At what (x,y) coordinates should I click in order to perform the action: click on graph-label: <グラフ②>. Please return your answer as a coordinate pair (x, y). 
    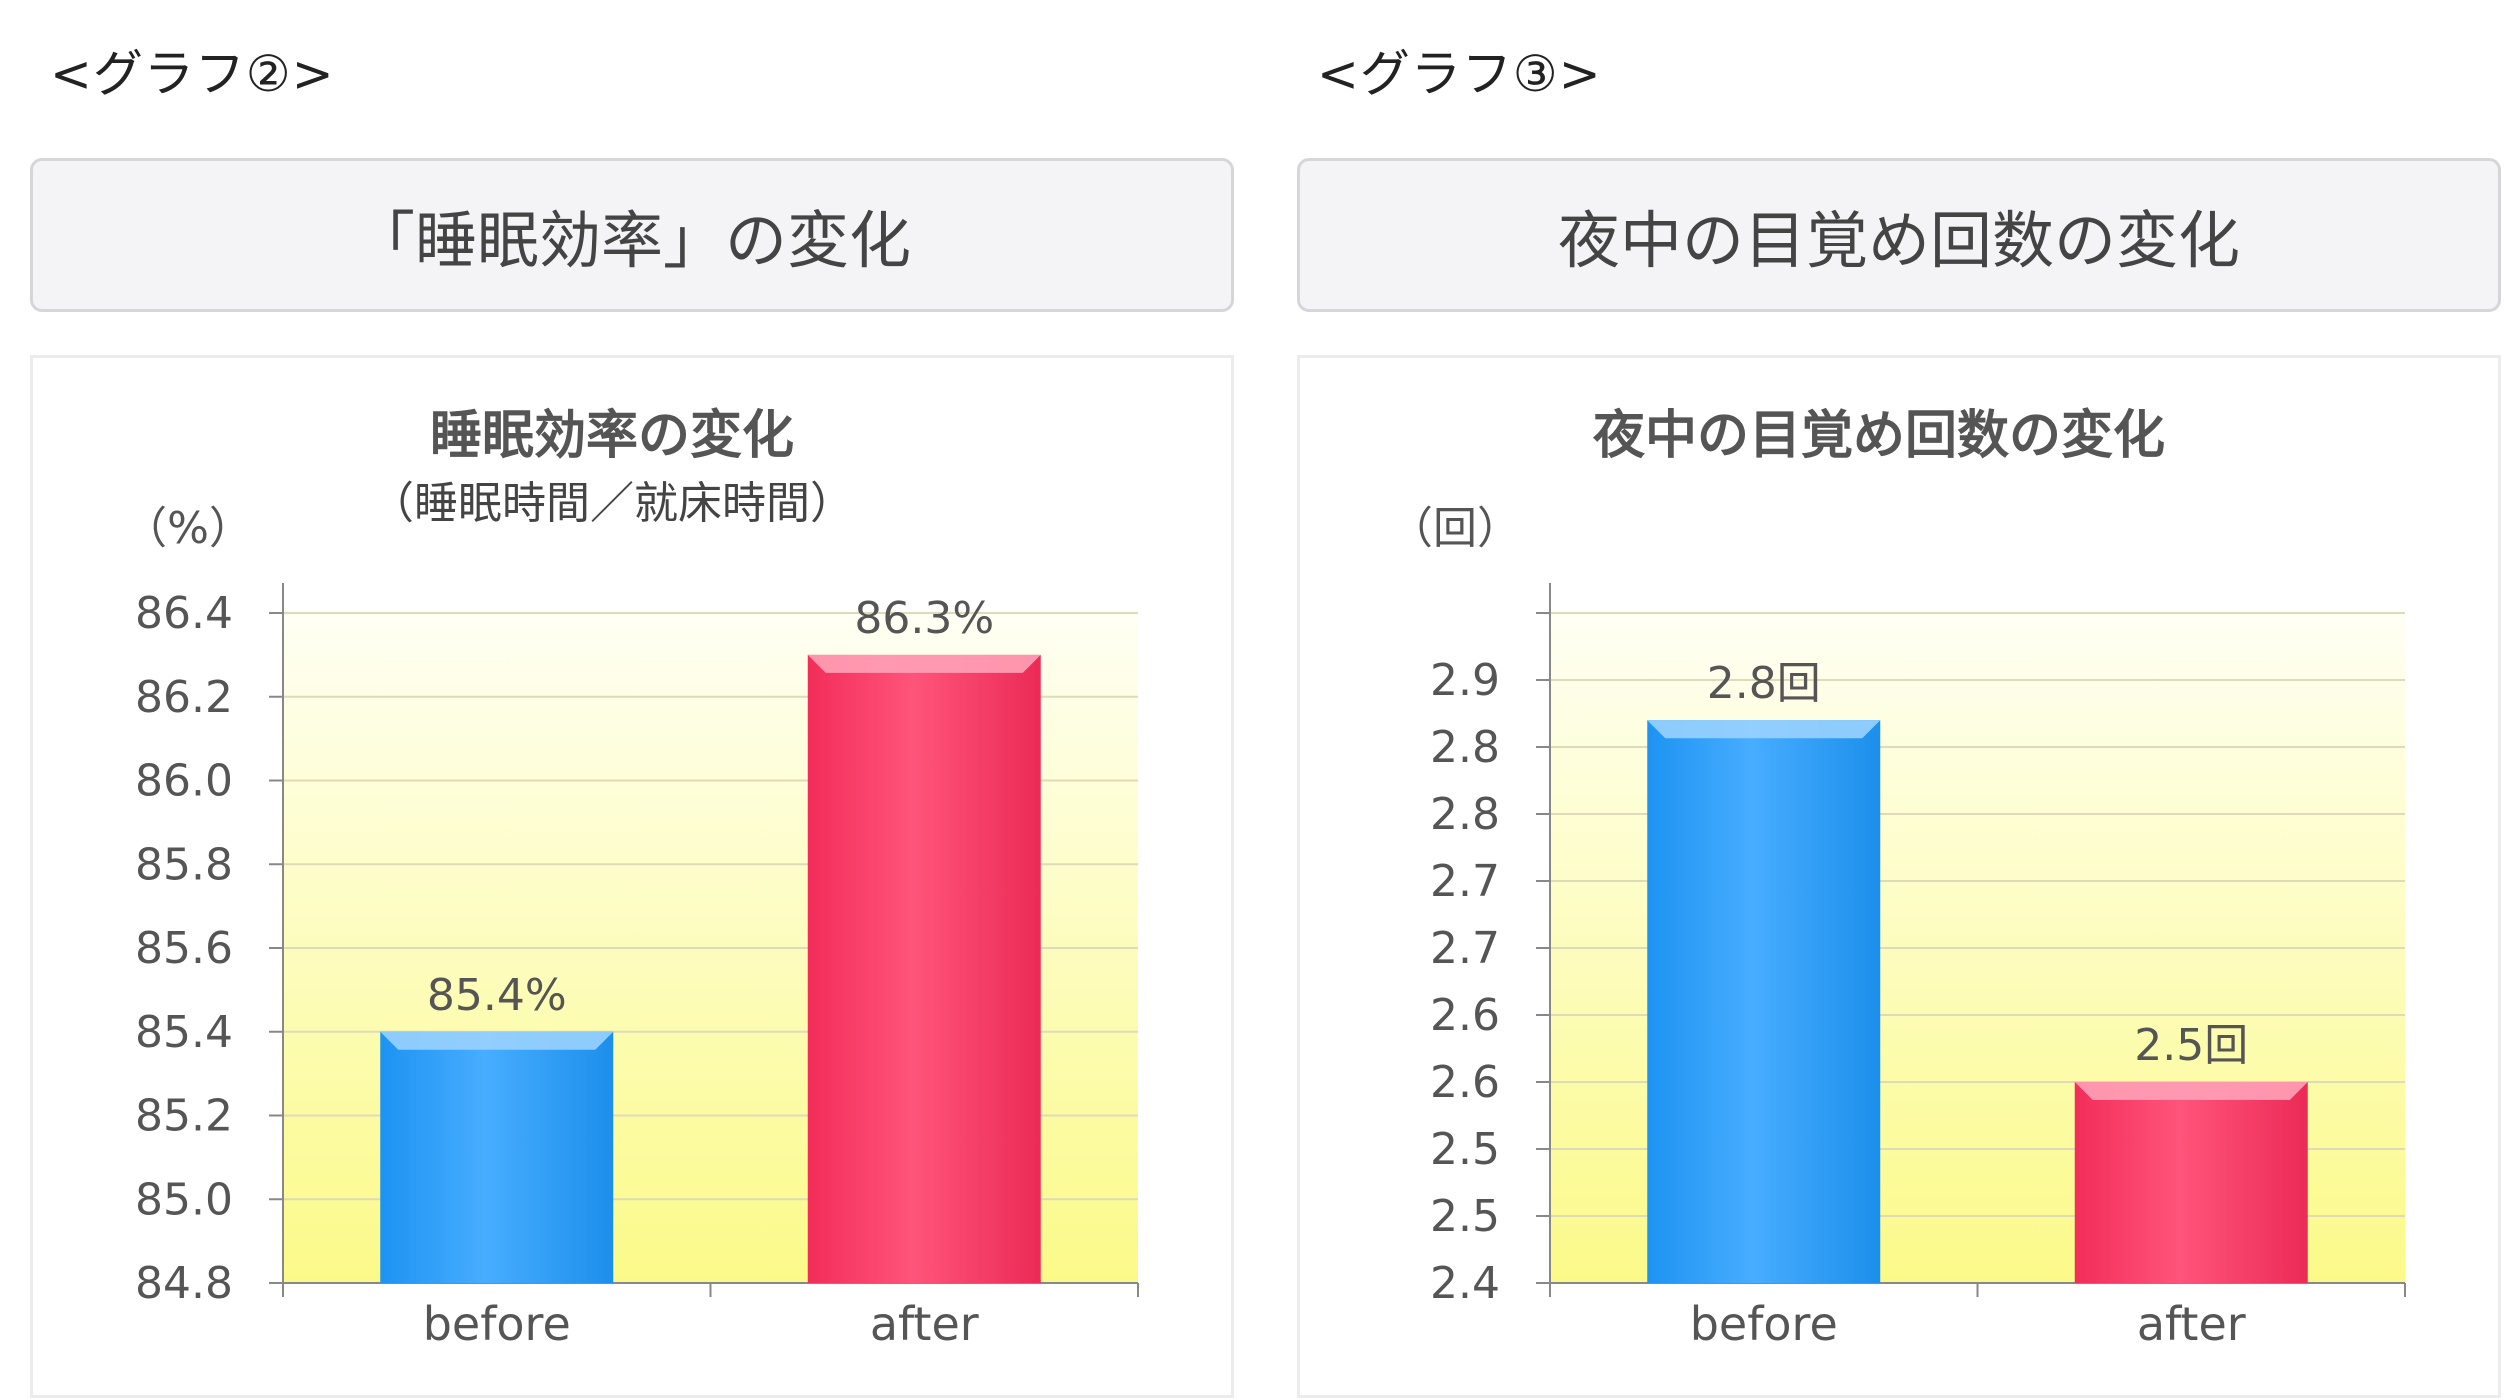
    Looking at the image, I should click on (192, 74).